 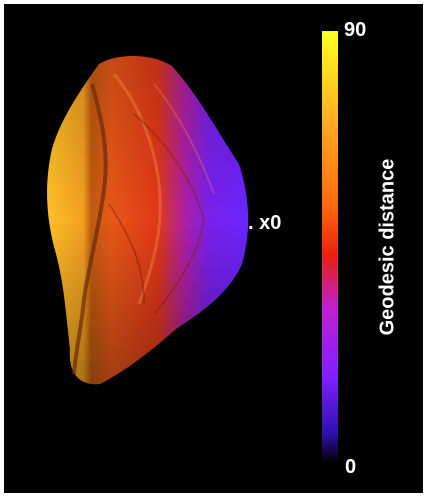 I want to click on colorbar-title: Geodesic distance, so click(x=387, y=247).